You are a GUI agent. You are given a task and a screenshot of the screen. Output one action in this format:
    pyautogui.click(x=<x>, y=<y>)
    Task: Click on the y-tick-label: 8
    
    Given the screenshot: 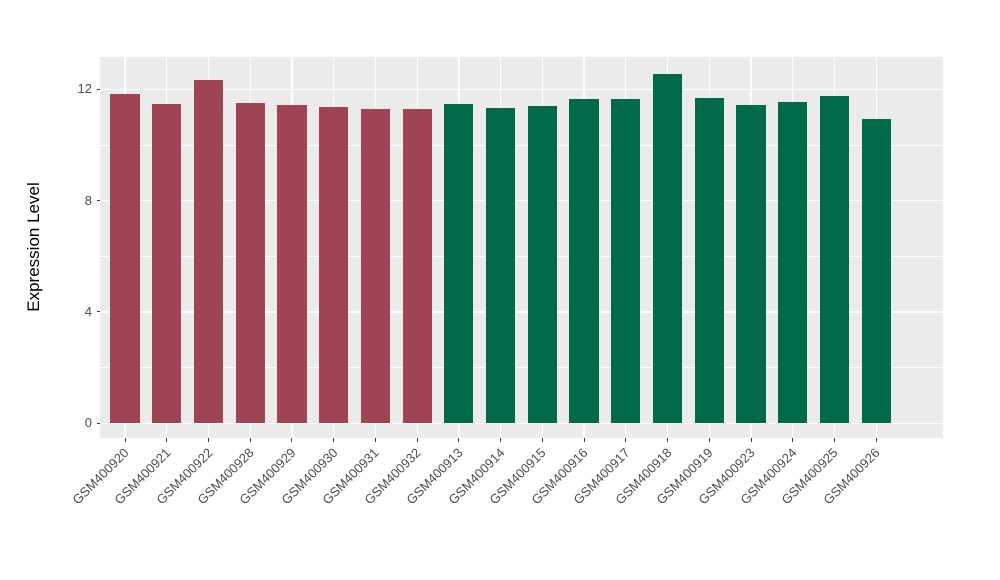 What is the action you would take?
    pyautogui.click(x=88, y=200)
    